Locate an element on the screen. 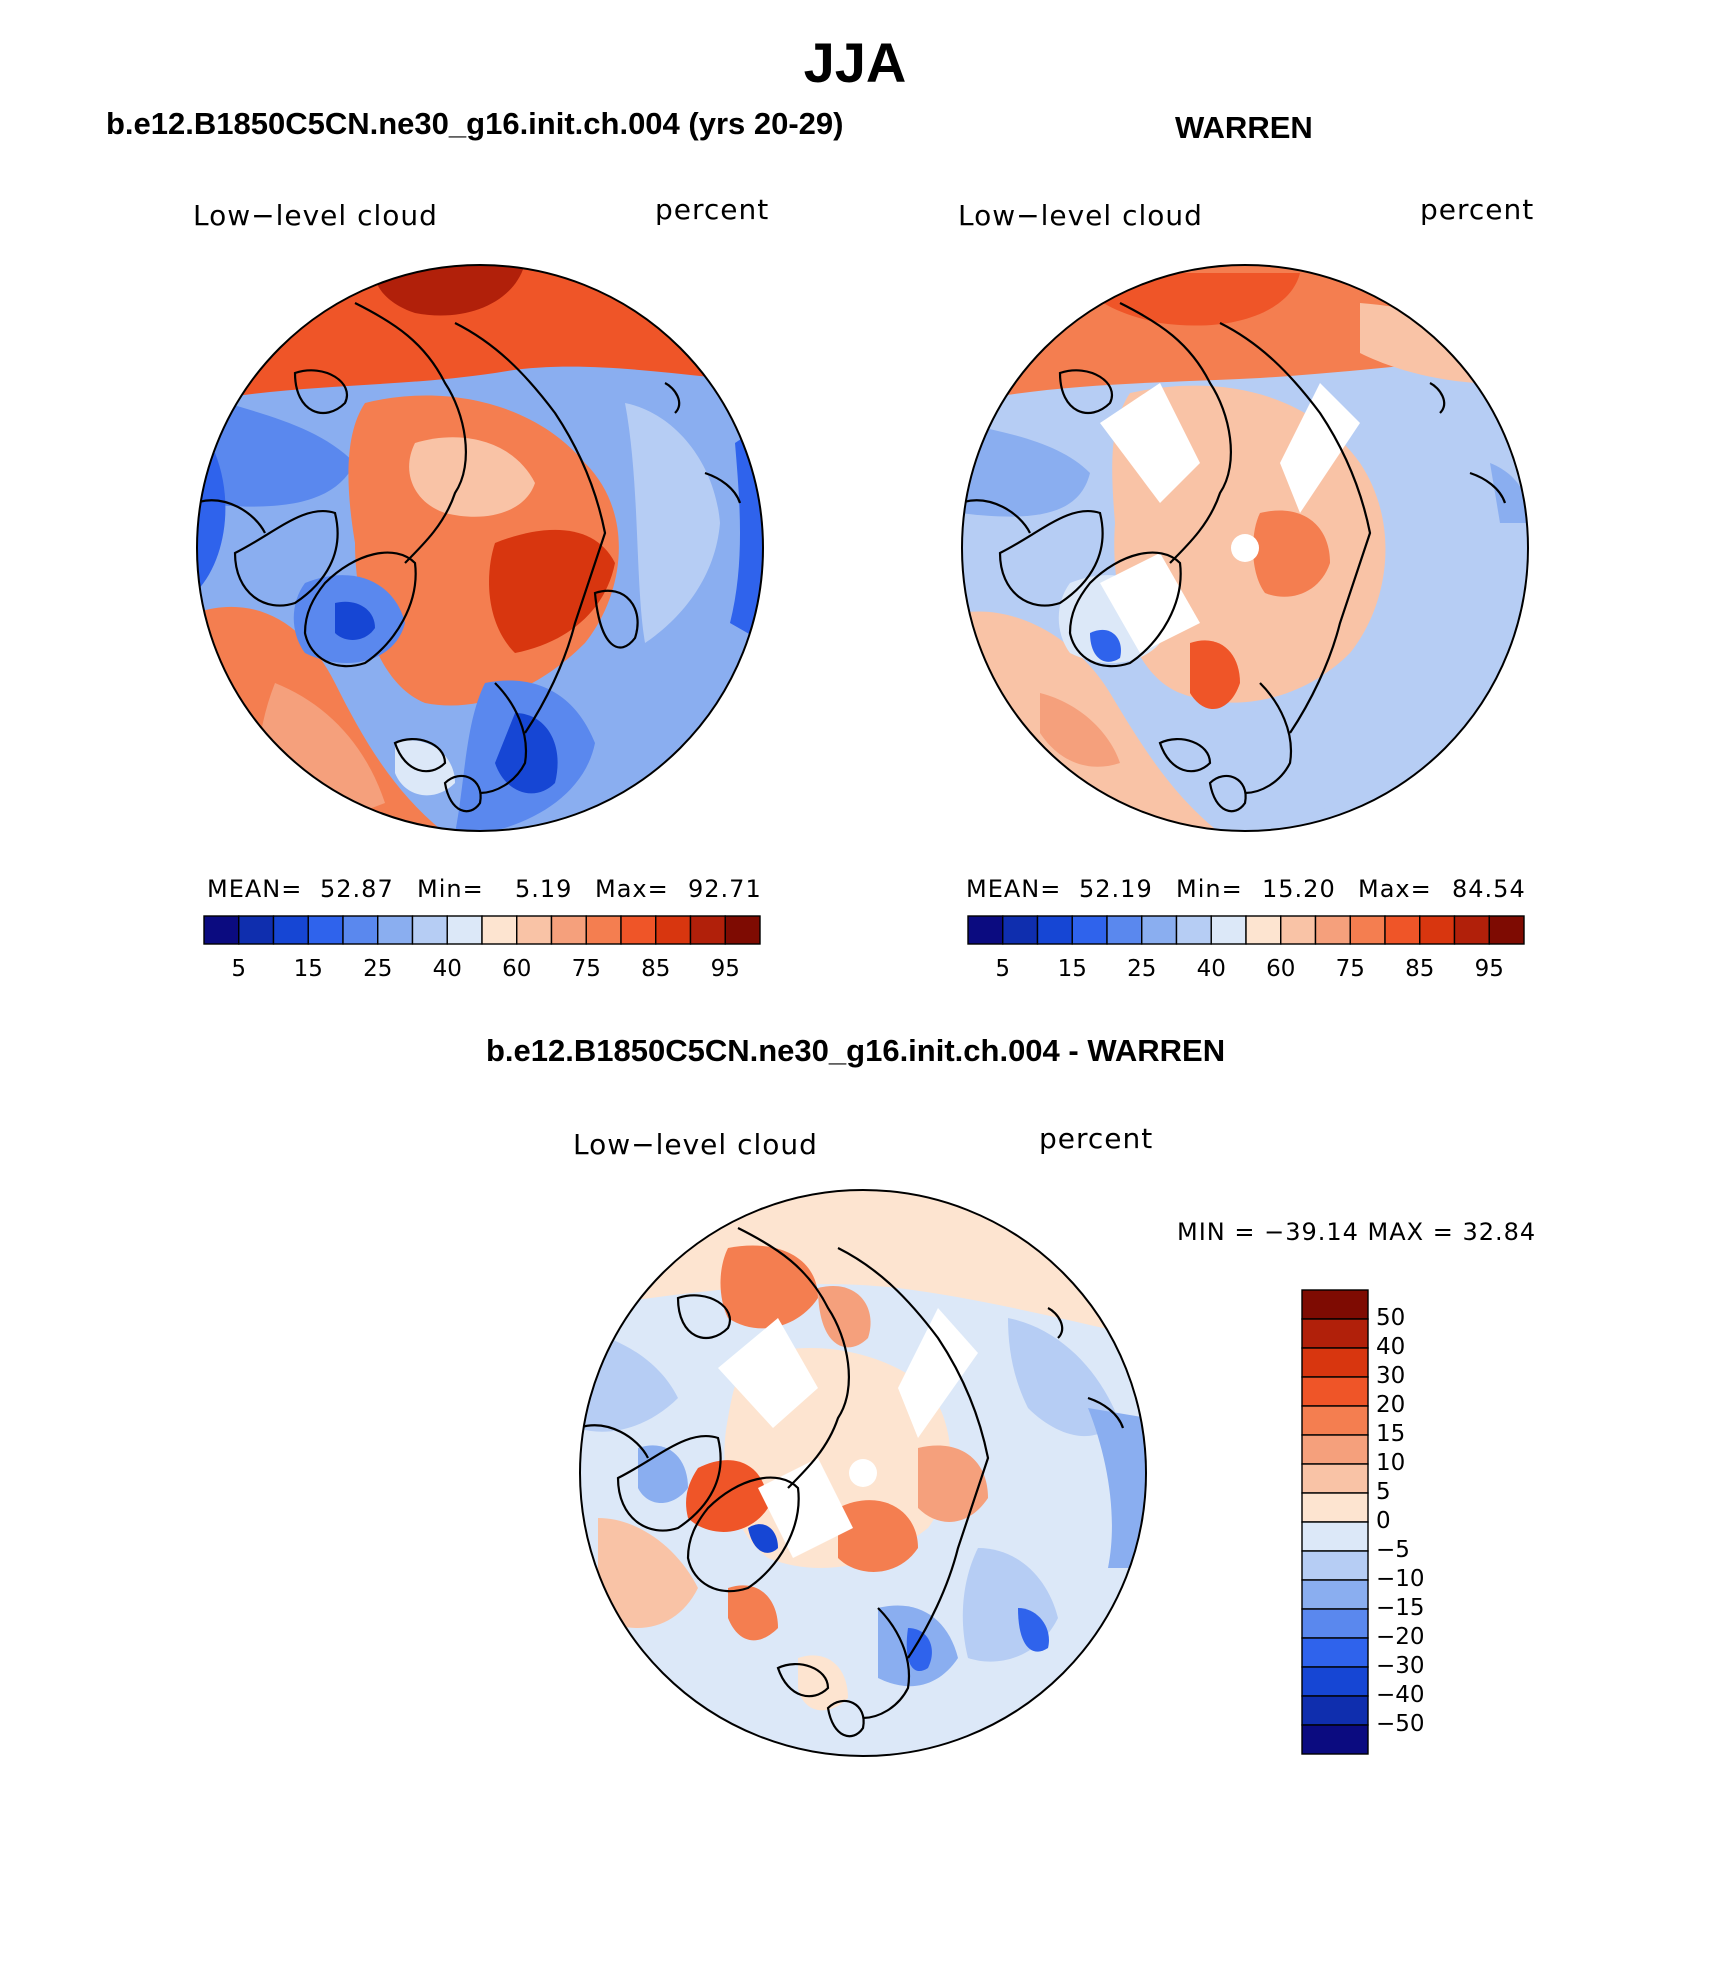 Image resolution: width=1710 pixels, height=1961 pixels. panel2-colorbar is located at coordinates (1246, 930).